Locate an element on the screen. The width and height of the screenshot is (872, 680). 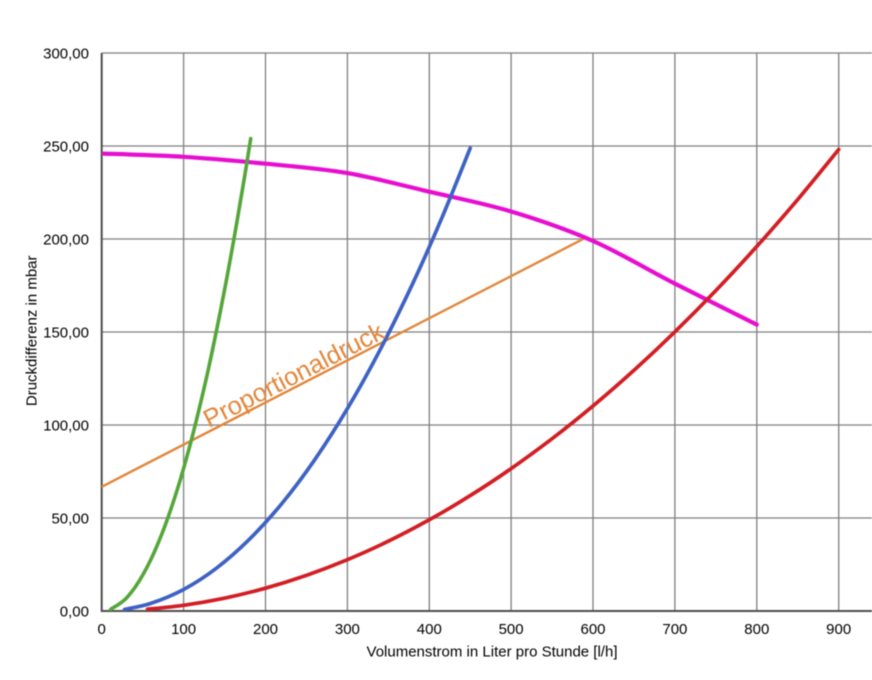
svg-text: 100 is located at coordinates (183, 629).